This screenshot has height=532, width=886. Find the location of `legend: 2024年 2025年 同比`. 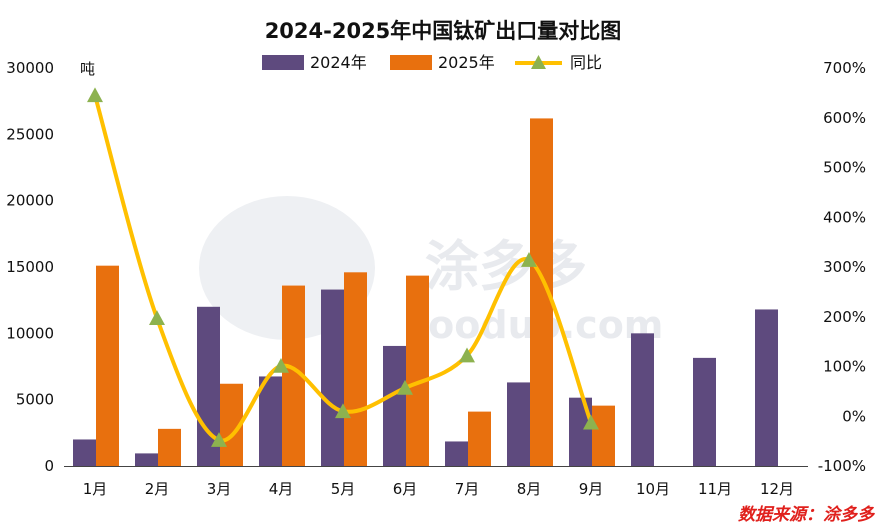

legend: 2024年 2025年 同比 is located at coordinates (432, 62).